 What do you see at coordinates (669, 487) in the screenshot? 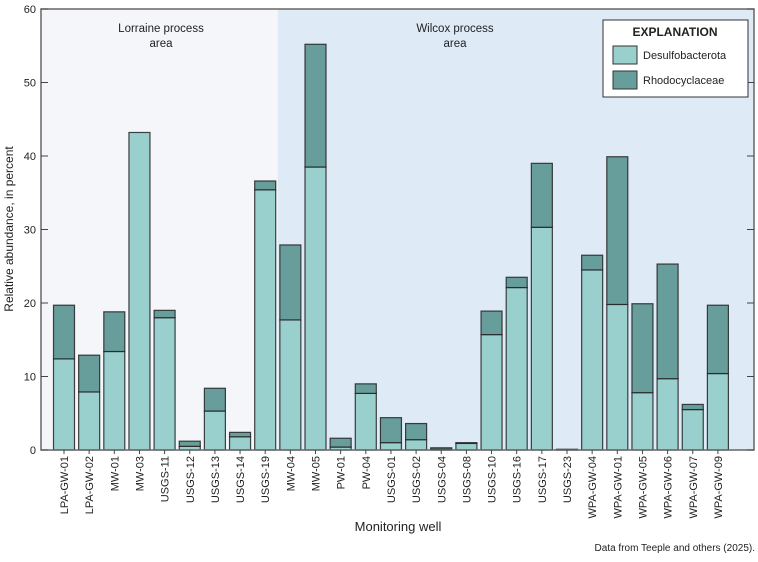
I see `x-tick-label: WPA-GW-06` at bounding box center [669, 487].